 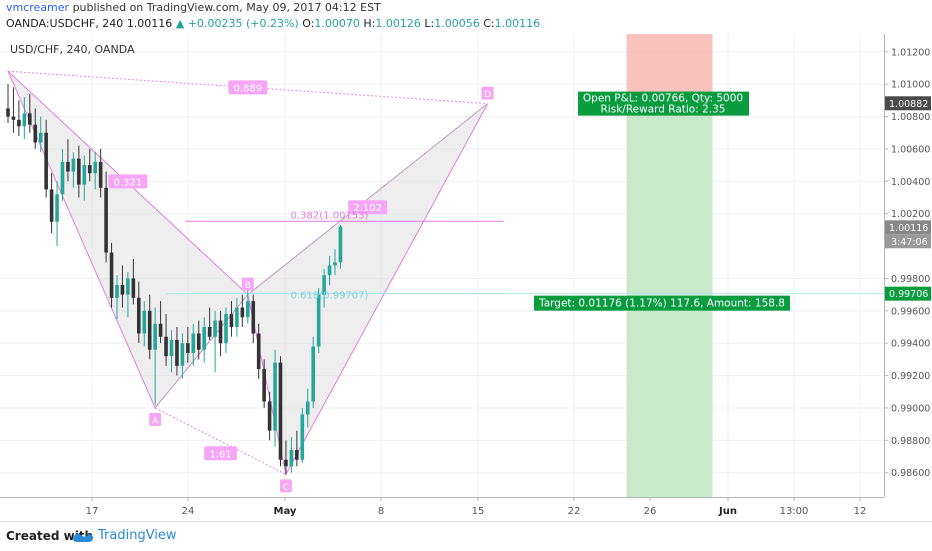 I want to click on time-tick-label: 26, so click(x=650, y=511).